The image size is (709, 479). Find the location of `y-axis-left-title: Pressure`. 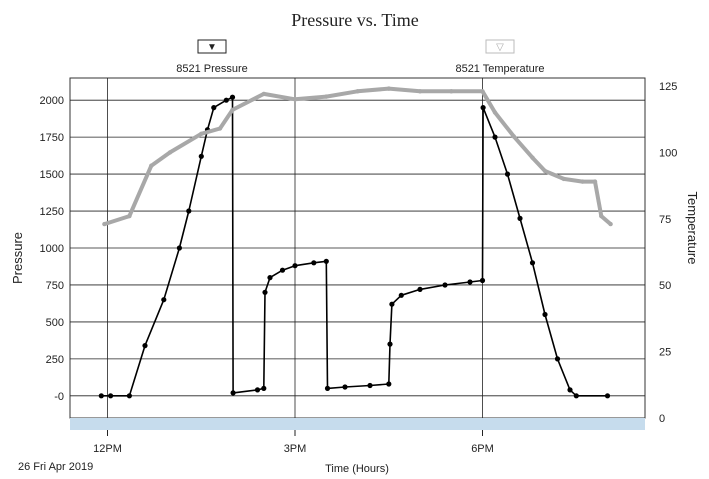

y-axis-left-title: Pressure is located at coordinates (17, 258).